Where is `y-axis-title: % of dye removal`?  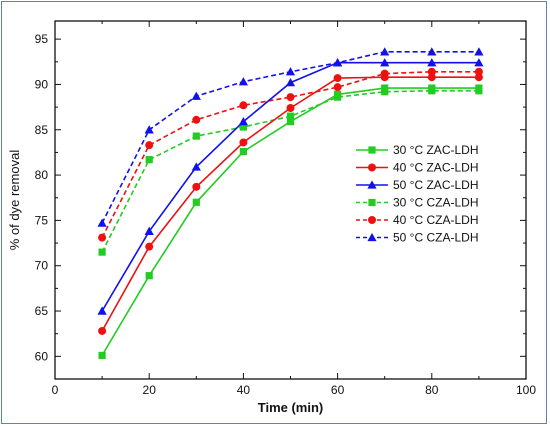 y-axis-title: % of dye removal is located at coordinates (14, 200).